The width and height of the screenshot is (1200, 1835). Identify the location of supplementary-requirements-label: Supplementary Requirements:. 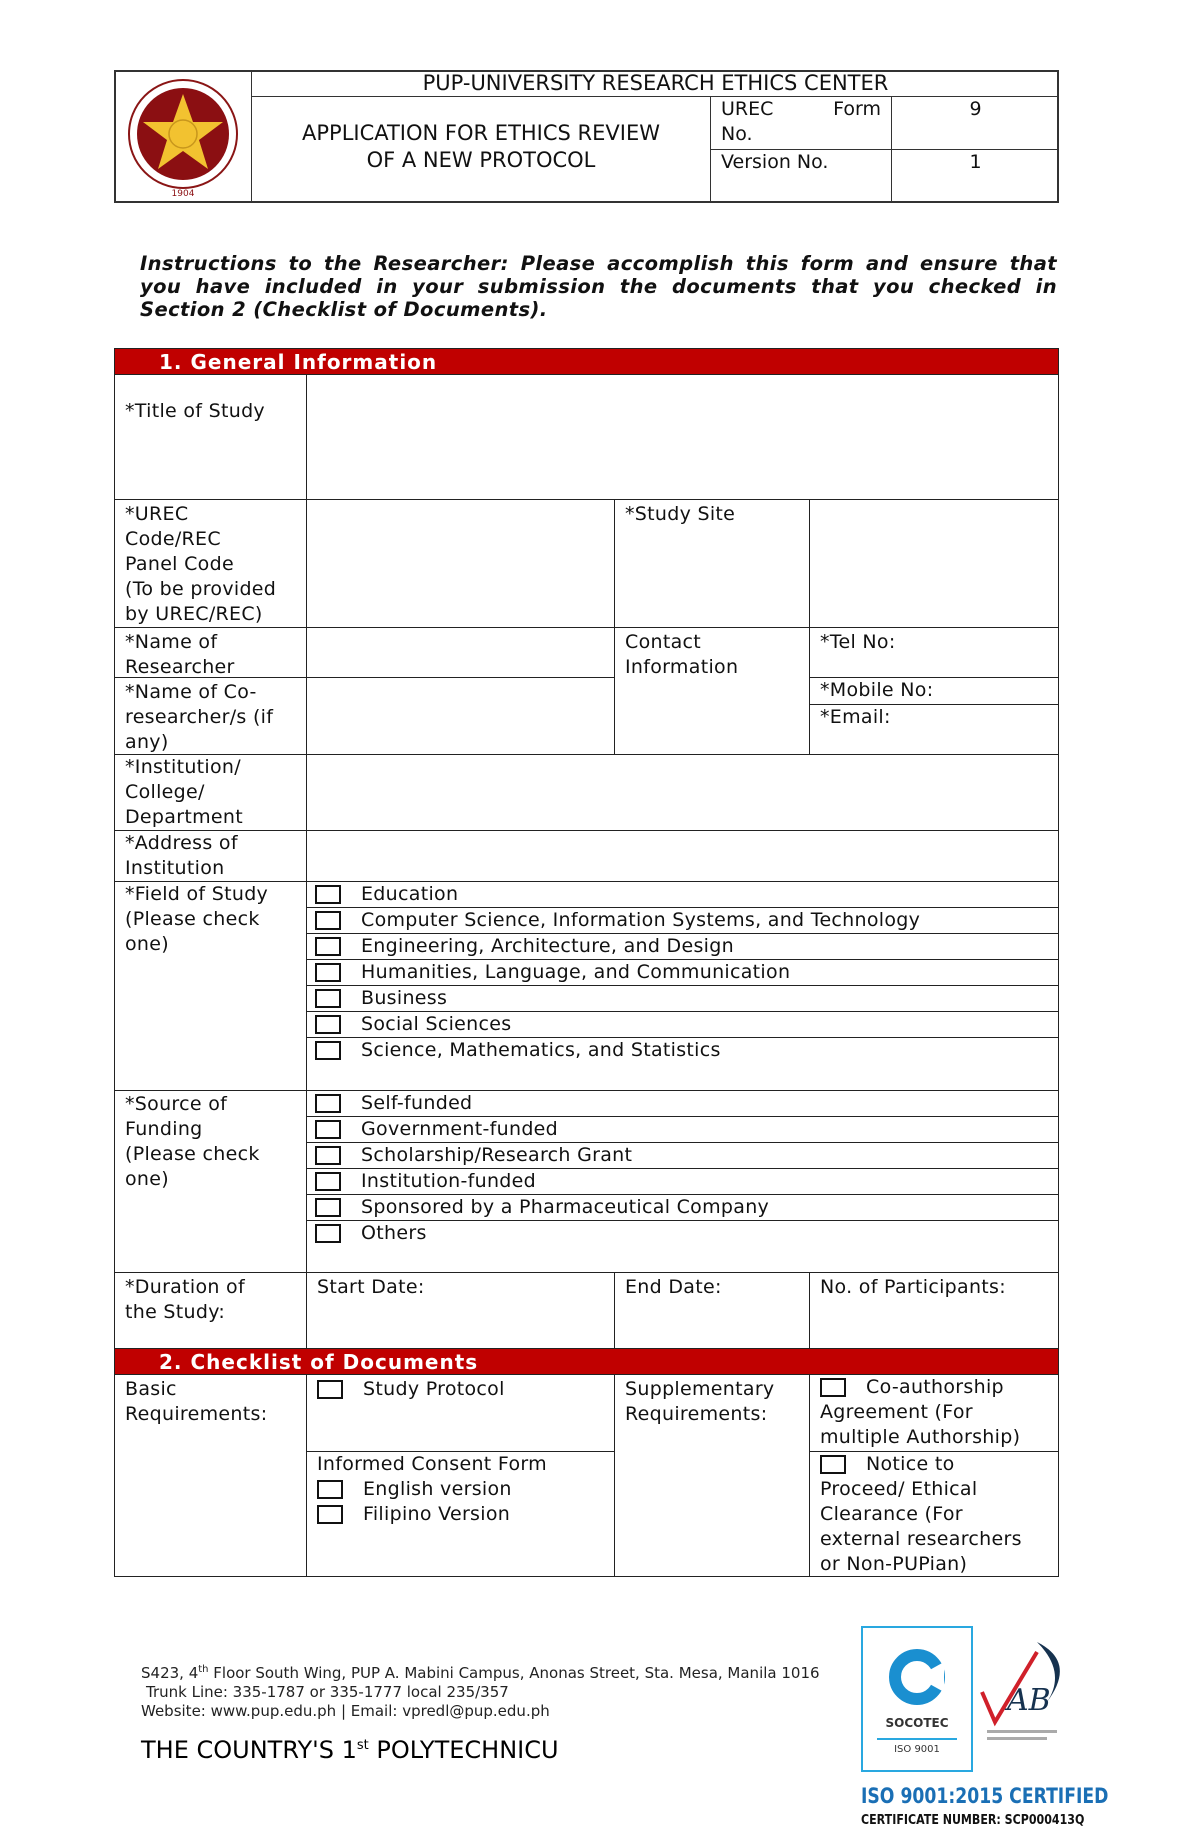
(712, 1475).